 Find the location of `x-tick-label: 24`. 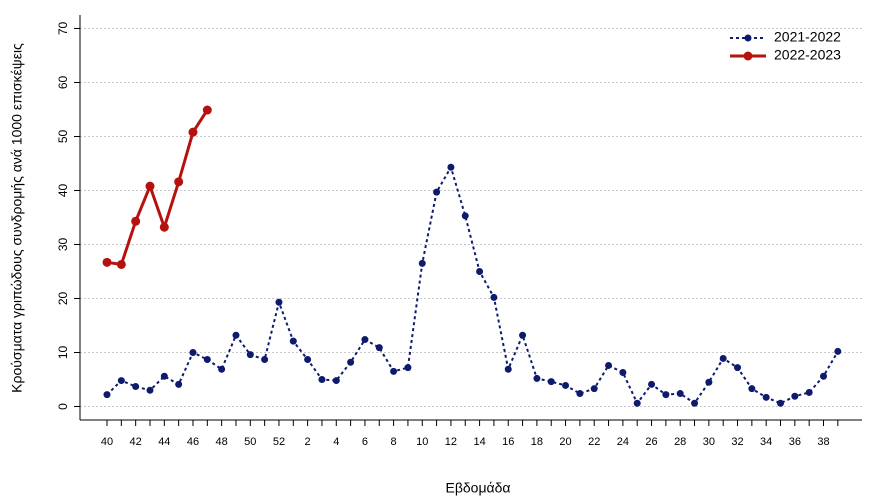

x-tick-label: 24 is located at coordinates (623, 442).